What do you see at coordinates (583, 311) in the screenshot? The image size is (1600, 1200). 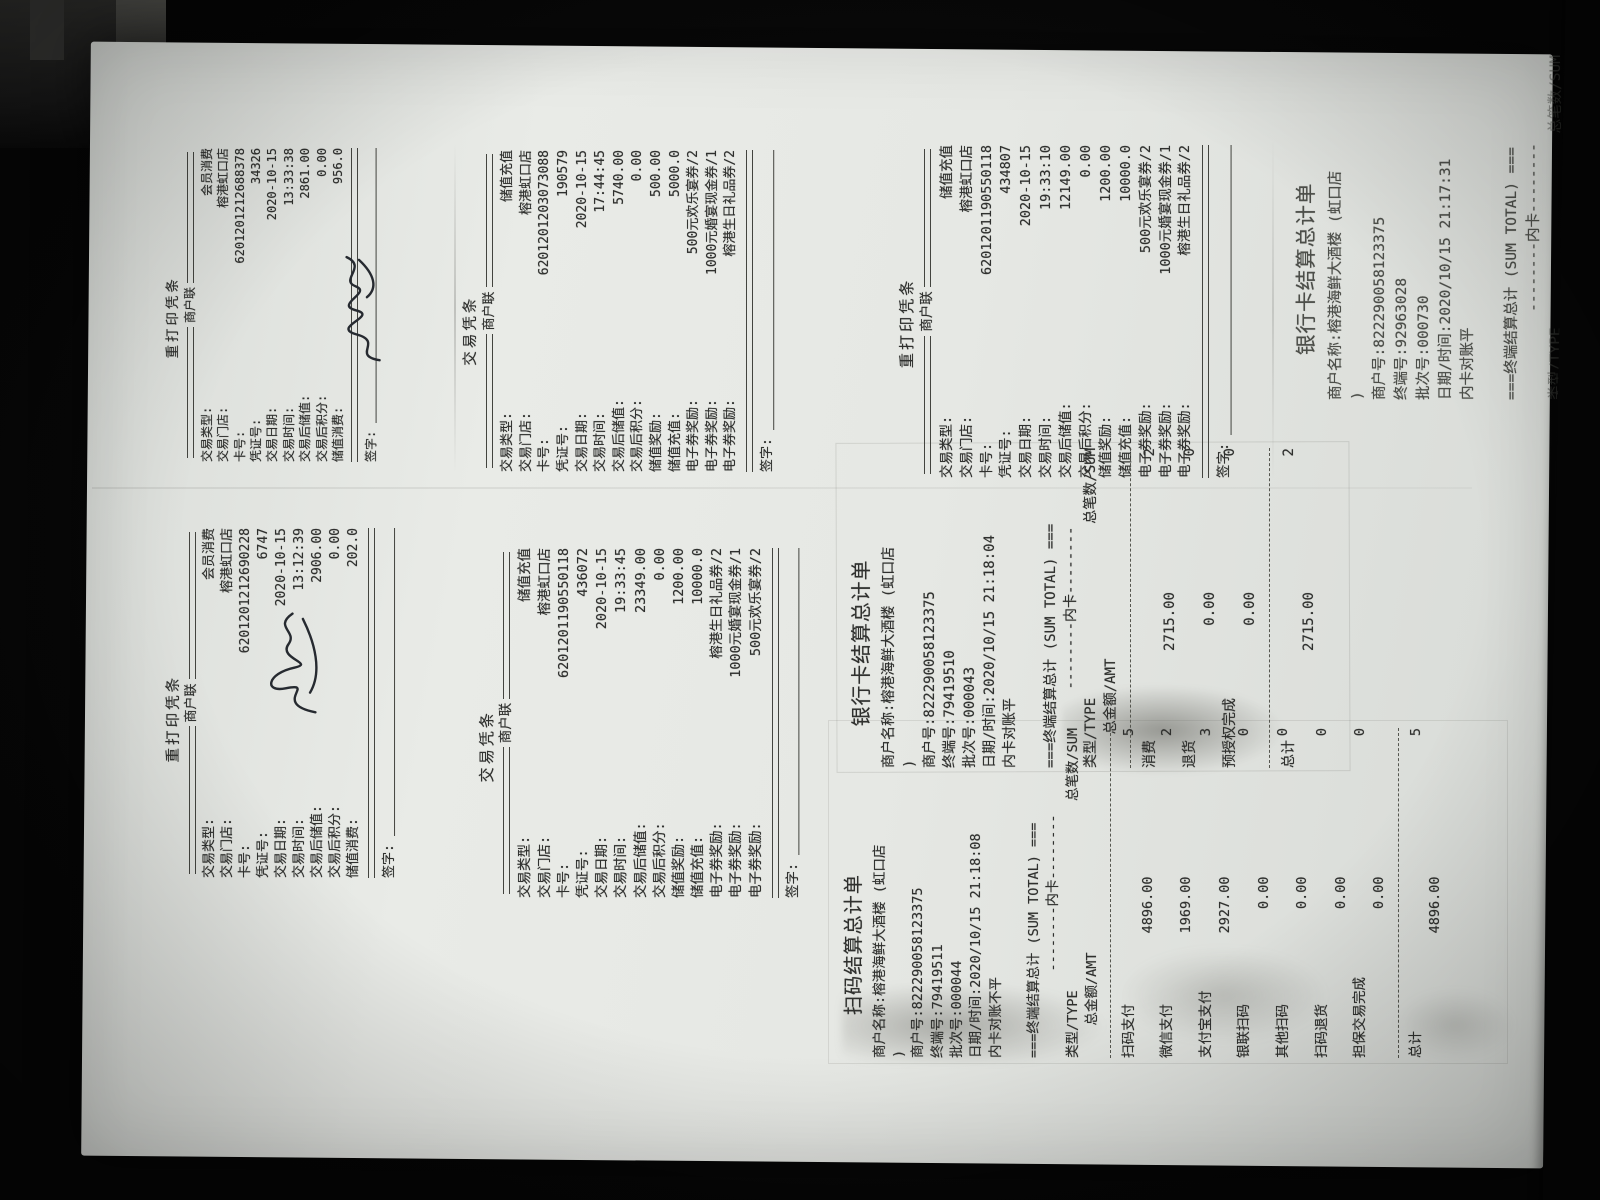 I see `field-row: 交易日期: 2020-10-15` at bounding box center [583, 311].